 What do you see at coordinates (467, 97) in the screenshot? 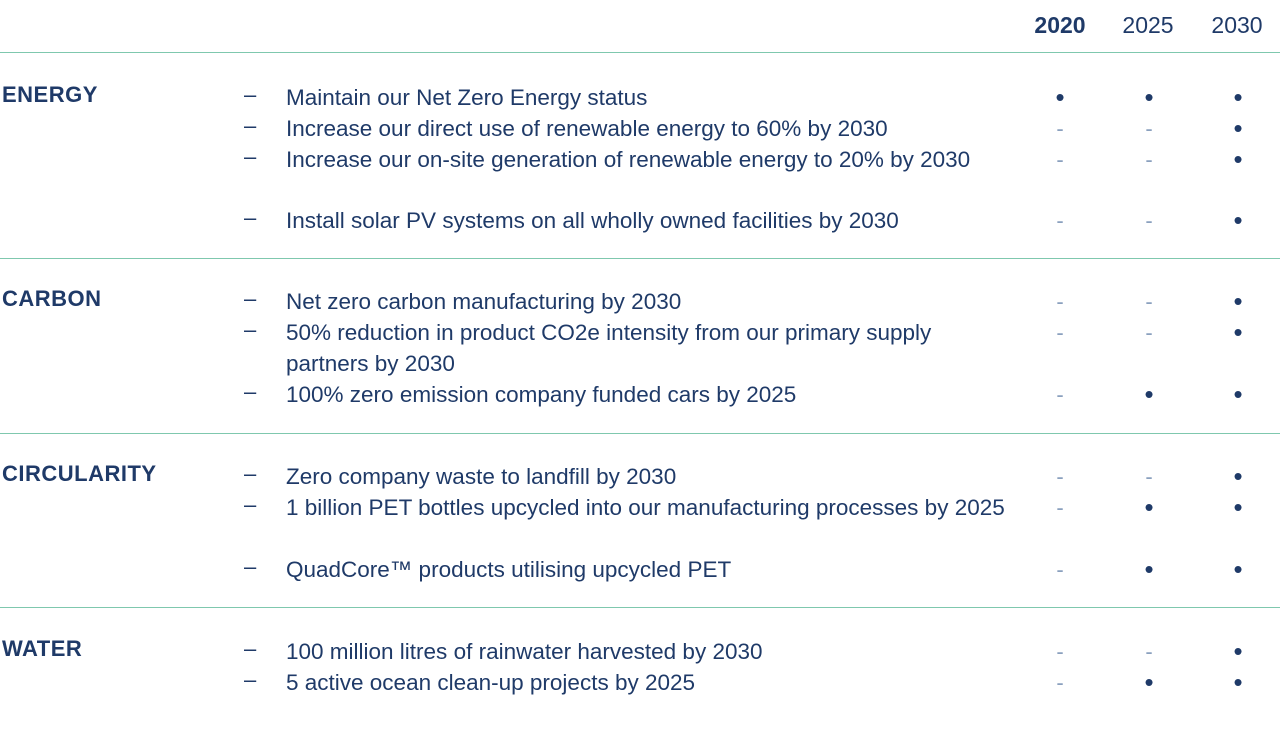
I see `goal-text: Maintain our Net Zero Energy status` at bounding box center [467, 97].